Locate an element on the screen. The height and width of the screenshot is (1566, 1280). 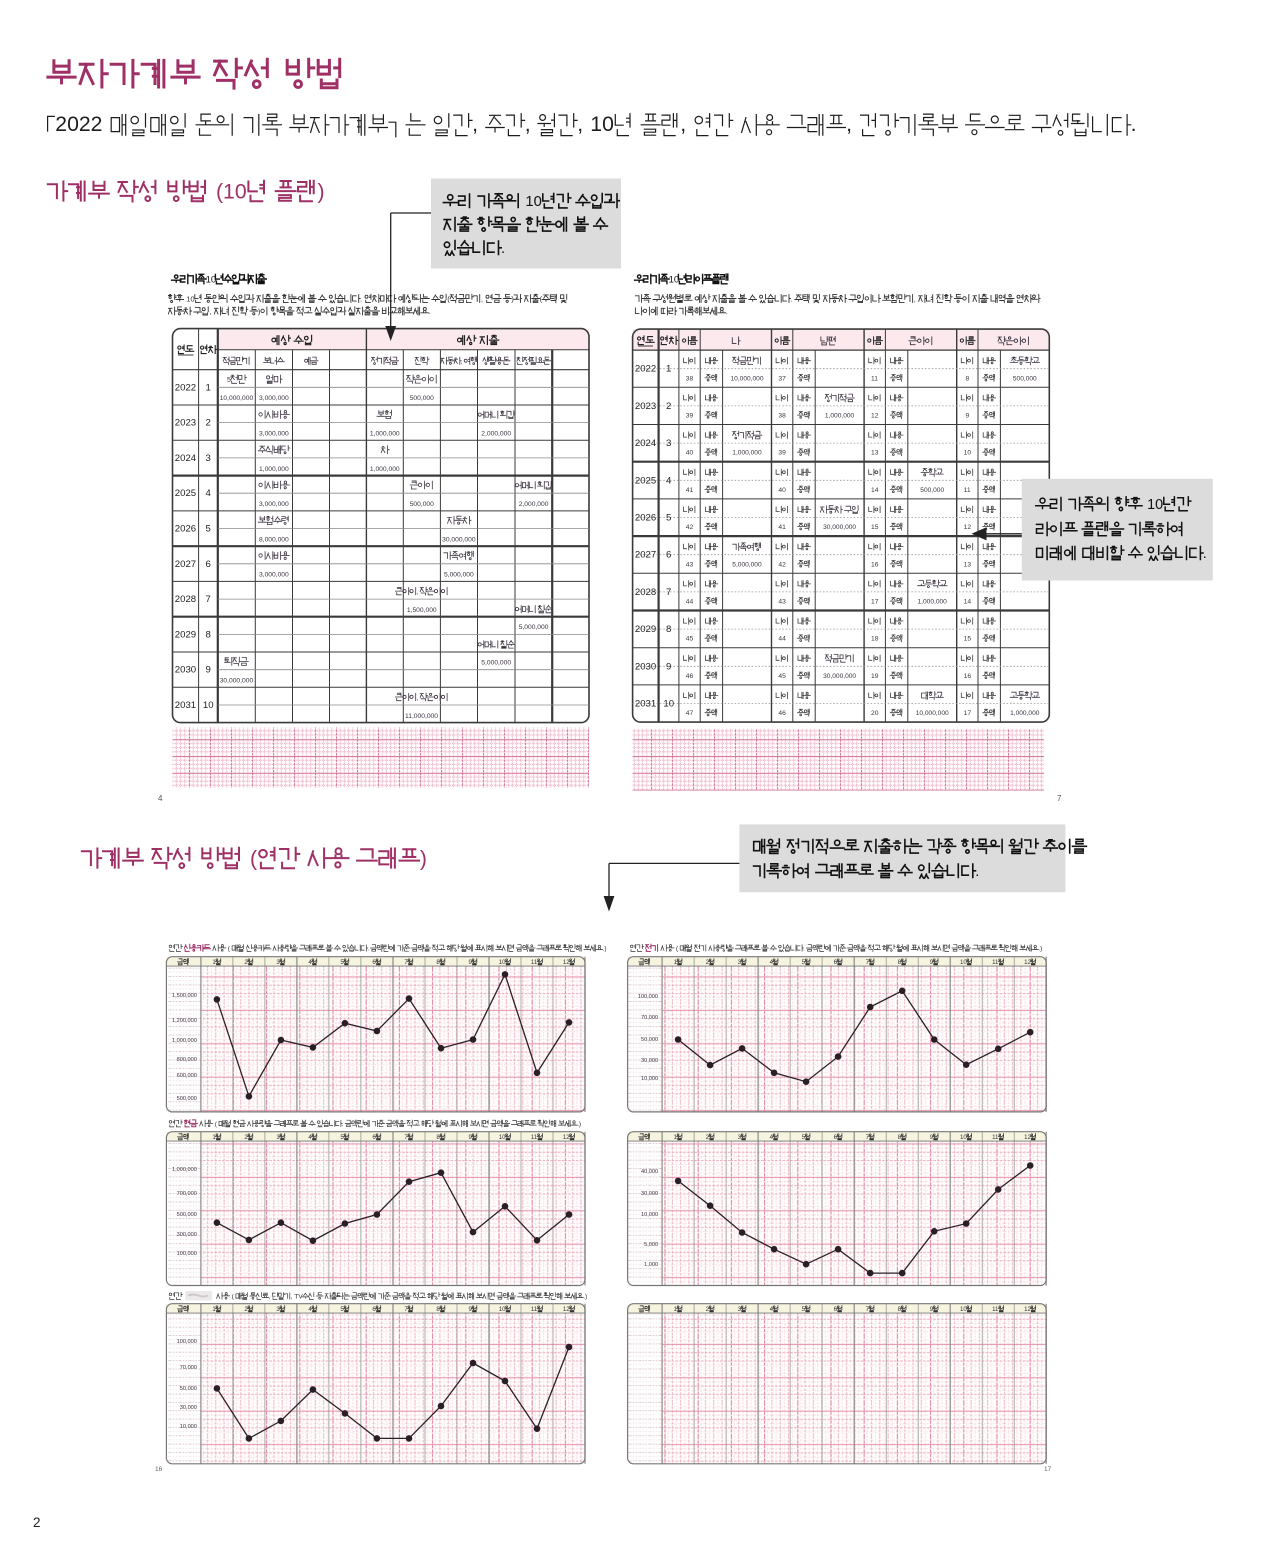
svg-text: 8 is located at coordinates (900, 1309).